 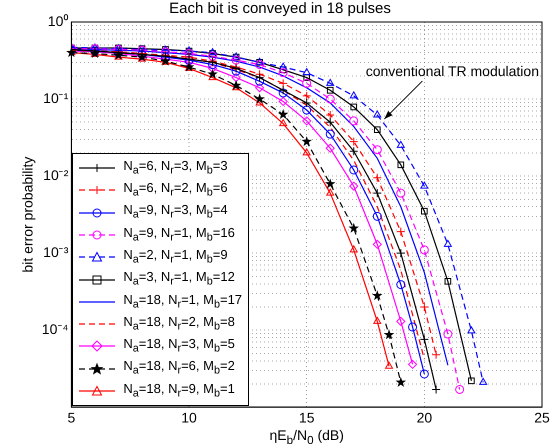 I want to click on legend-label: N$_{a}$=18, N$_{r}$=3, M$_{b}$=5, so click(x=179, y=346).